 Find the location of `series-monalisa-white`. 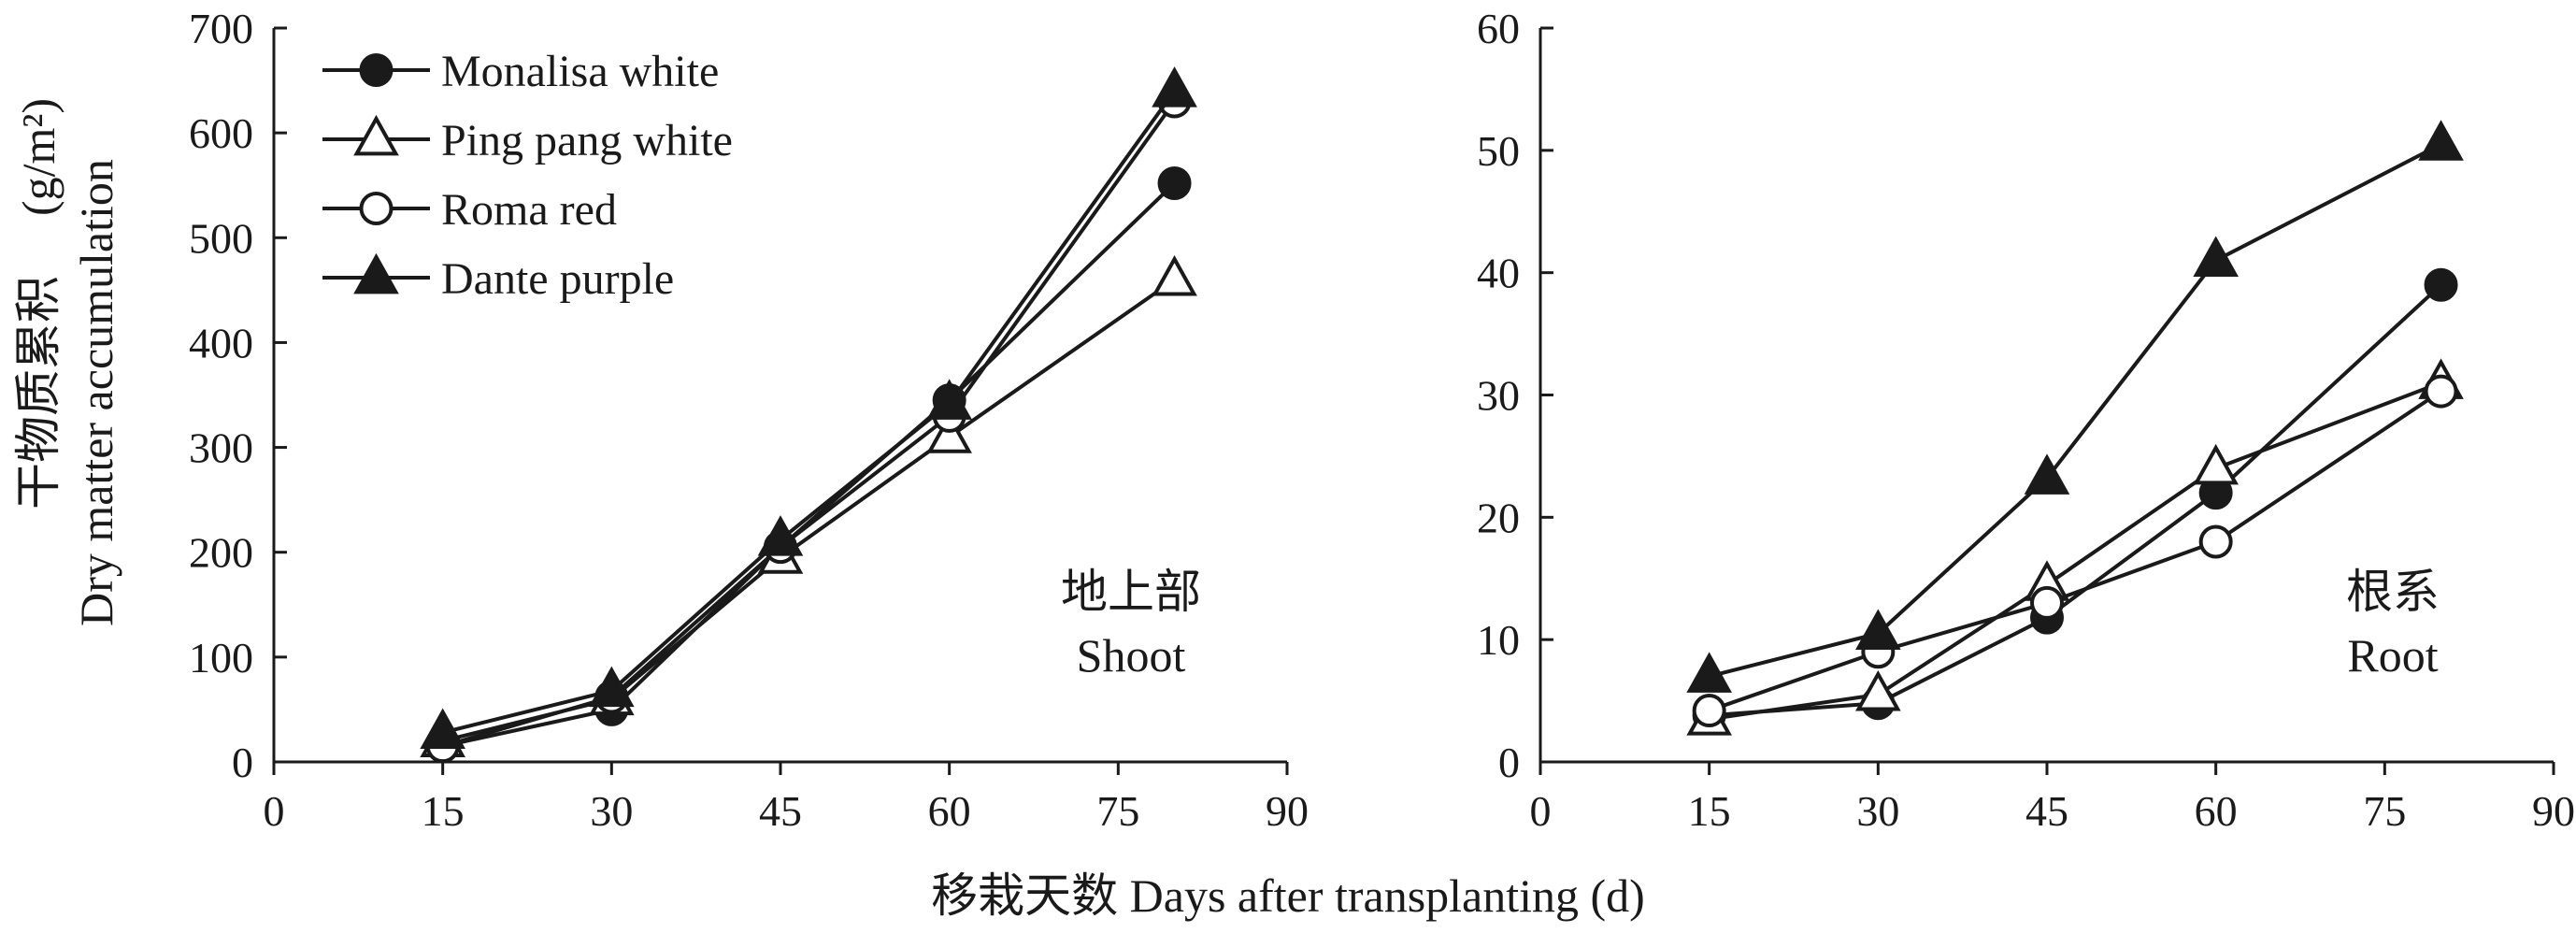

series-monalisa-white is located at coordinates (2075, 500).